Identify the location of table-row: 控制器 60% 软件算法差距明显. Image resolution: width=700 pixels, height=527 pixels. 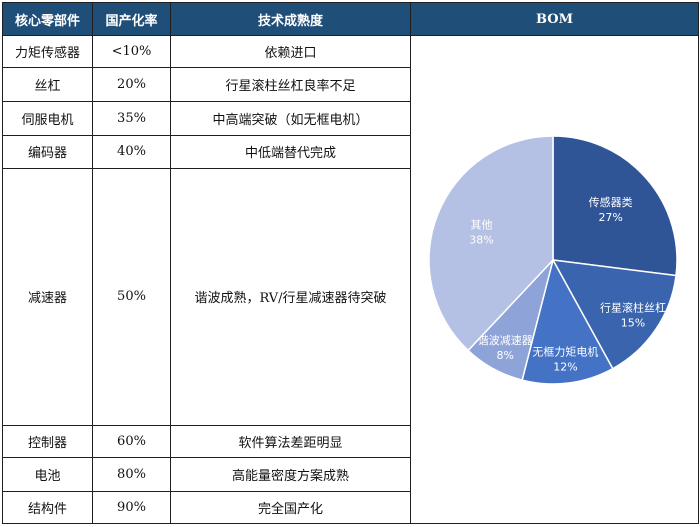
(350, 441).